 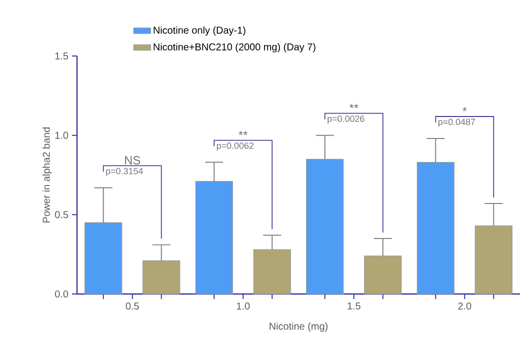 What do you see at coordinates (354, 306) in the screenshot?
I see `x-tick-label: 1.5` at bounding box center [354, 306].